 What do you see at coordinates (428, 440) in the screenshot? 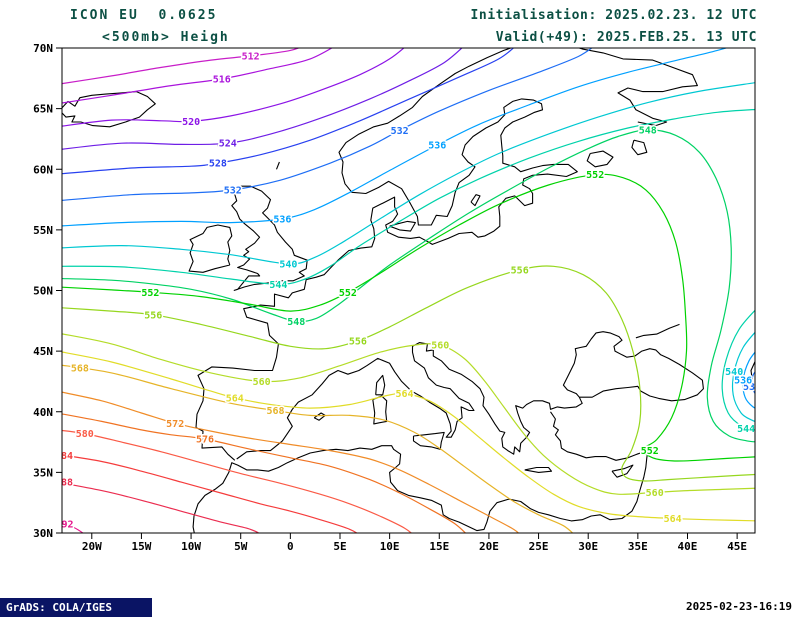
I see `coastline-sicily` at bounding box center [428, 440].